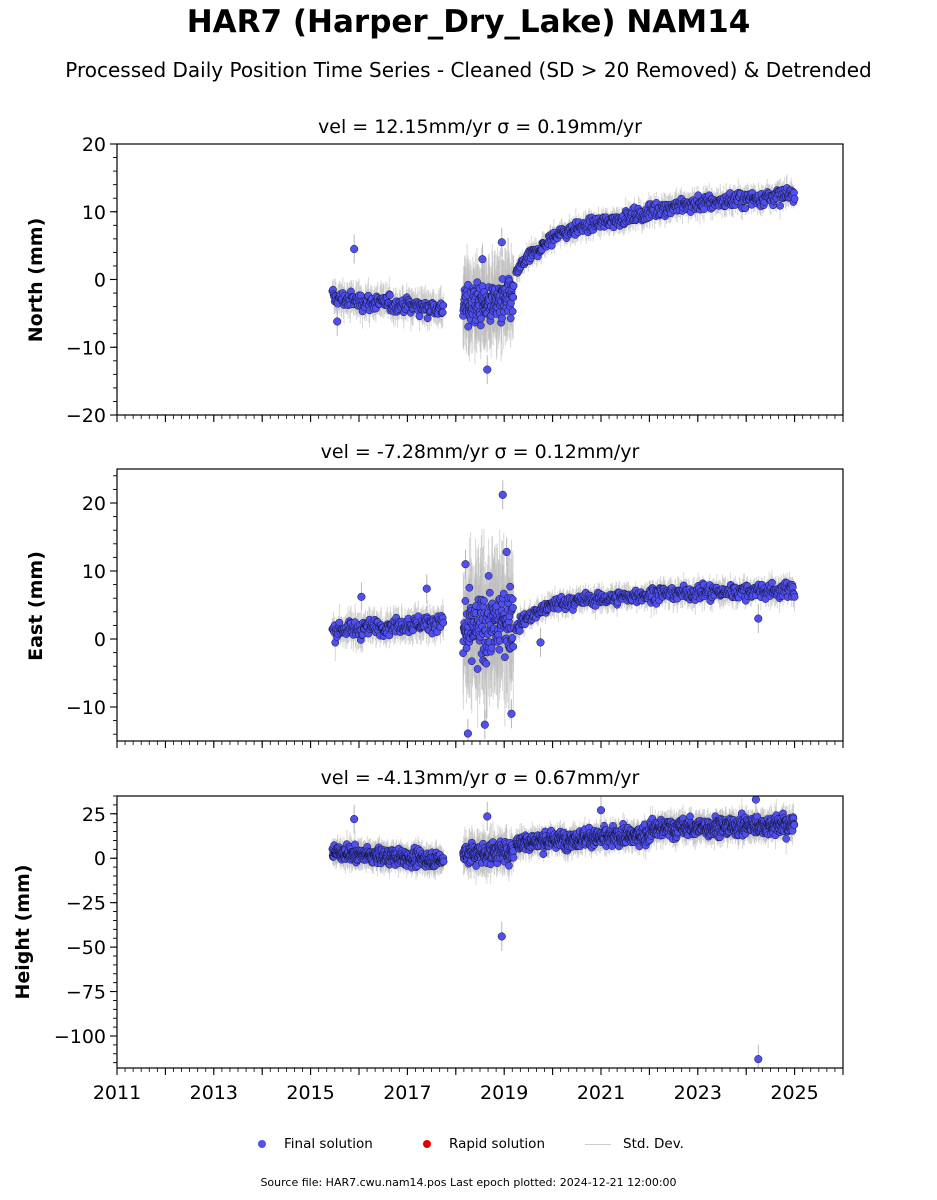 This screenshot has height=1200, width=937. Describe the element at coordinates (563, 610) in the screenshot. I see `data-east` at that location.